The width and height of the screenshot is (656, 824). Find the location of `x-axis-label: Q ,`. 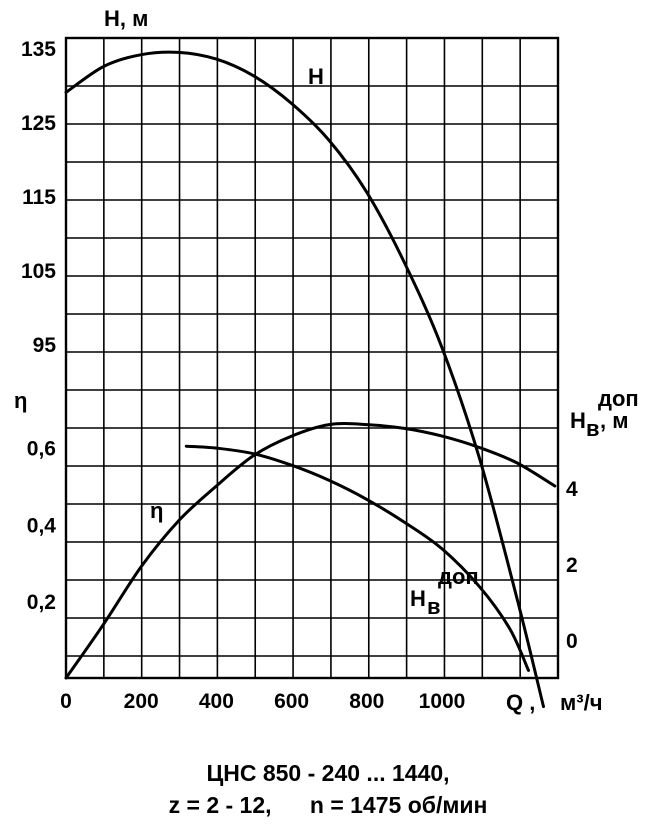

x-axis-label: Q , is located at coordinates (520, 702).